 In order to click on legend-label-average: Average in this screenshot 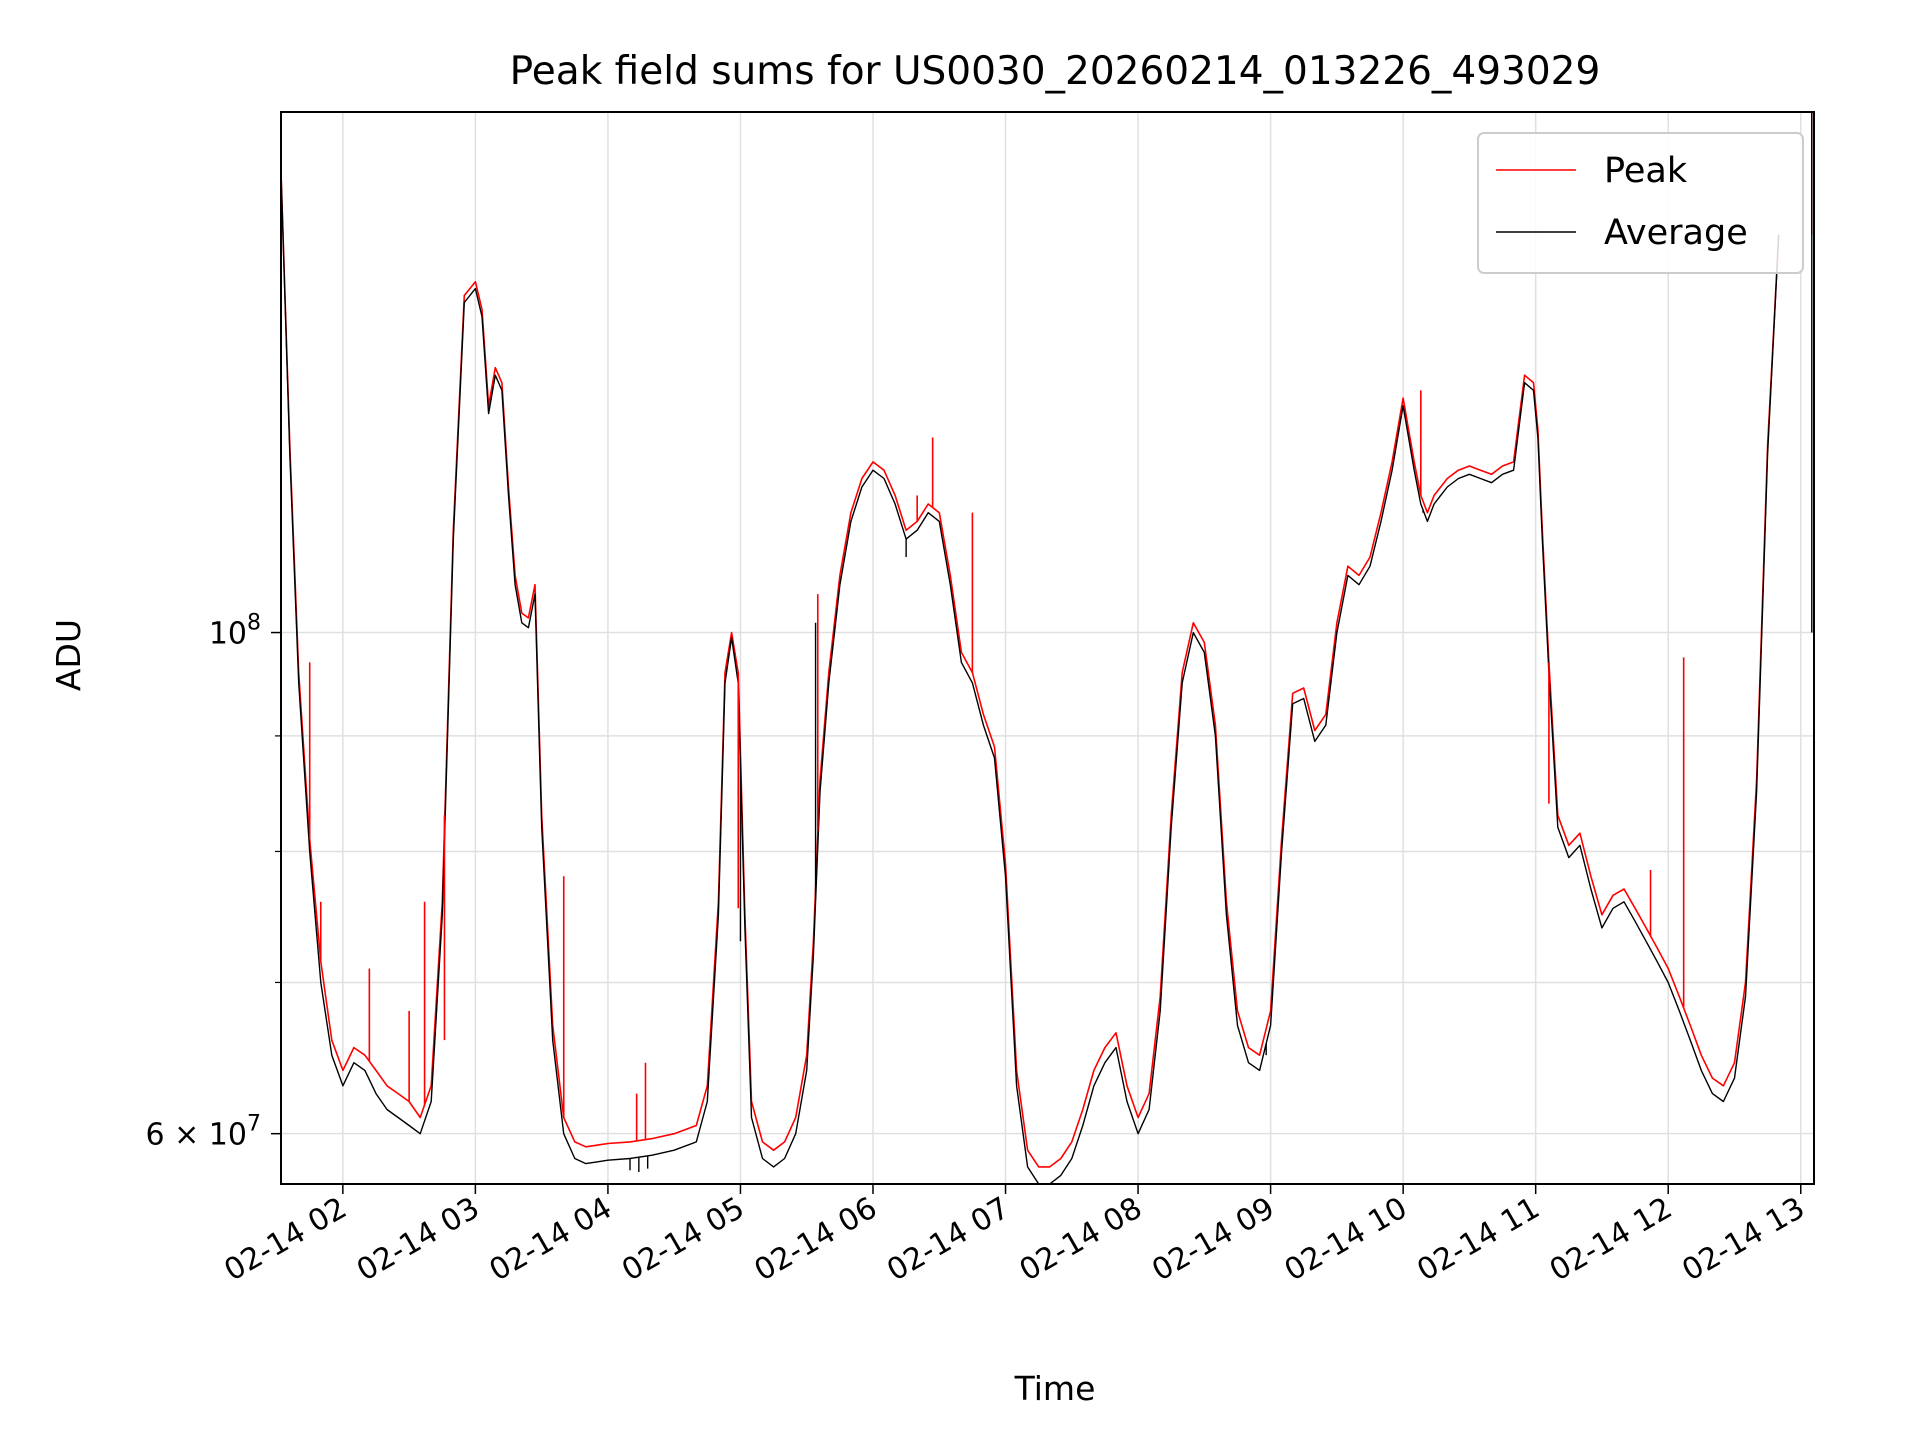, I will do `click(1676, 233)`.